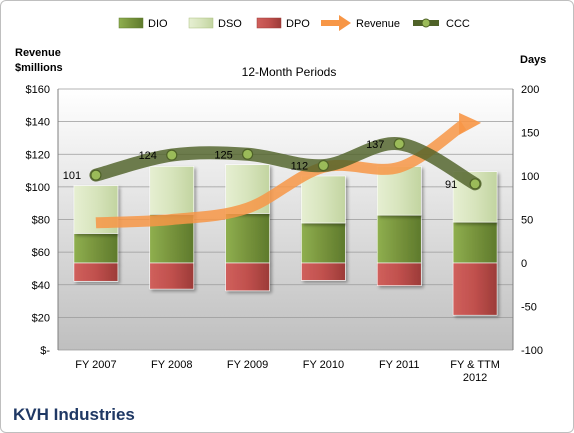 This screenshot has height=433, width=574. What do you see at coordinates (38, 53) in the screenshot?
I see `y-axis-title-left: Revenue` at bounding box center [38, 53].